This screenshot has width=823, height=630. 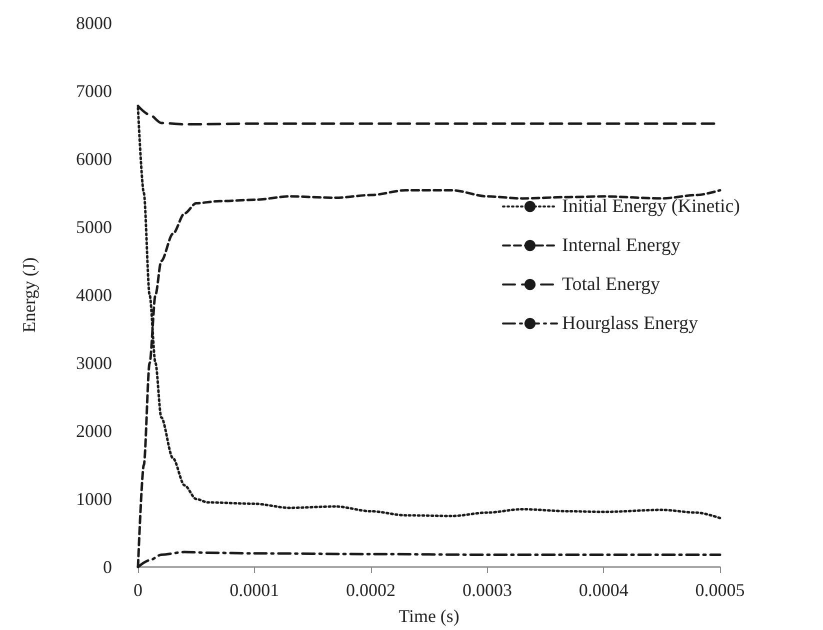 I want to click on y-tick-label: 7000, so click(x=94, y=91).